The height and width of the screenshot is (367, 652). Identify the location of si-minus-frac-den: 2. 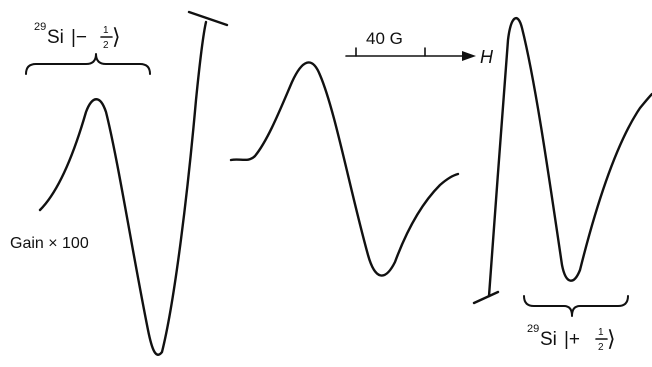
(106, 45).